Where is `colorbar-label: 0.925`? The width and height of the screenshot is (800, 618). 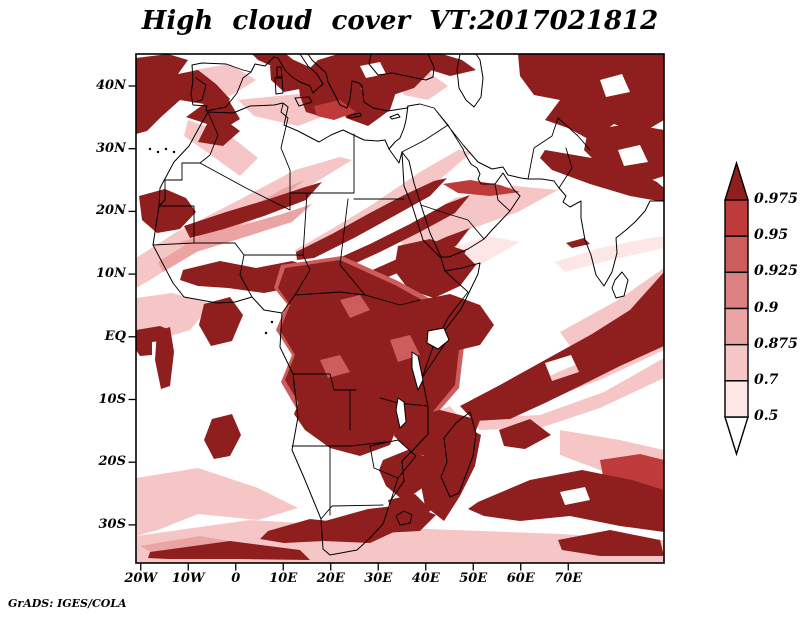 colorbar-label: 0.925 is located at coordinates (776, 271).